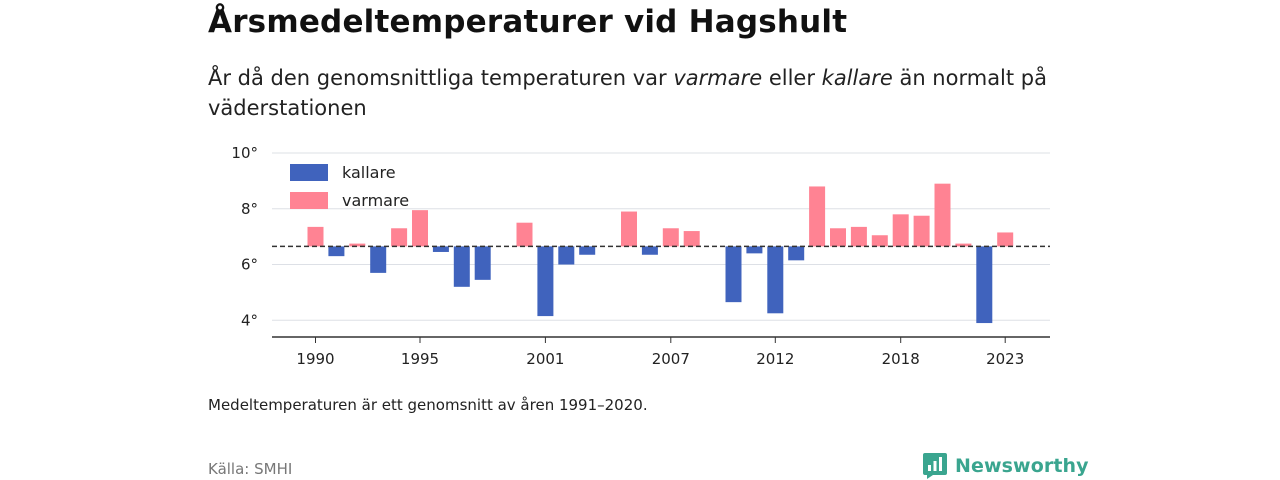 This screenshot has width=1280, height=480. What do you see at coordinates (369, 172) in the screenshot?
I see `legend-label-cold: kallare` at bounding box center [369, 172].